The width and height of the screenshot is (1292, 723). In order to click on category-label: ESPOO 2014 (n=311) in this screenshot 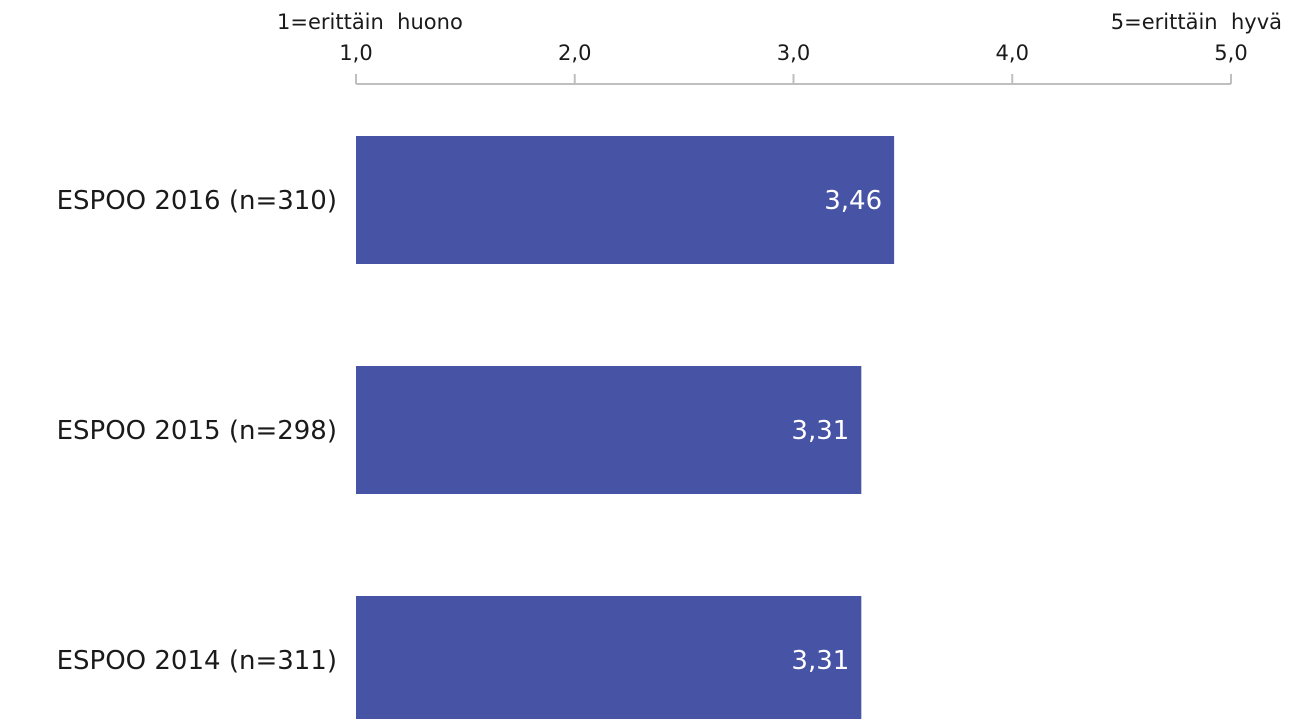, I will do `click(197, 661)`.